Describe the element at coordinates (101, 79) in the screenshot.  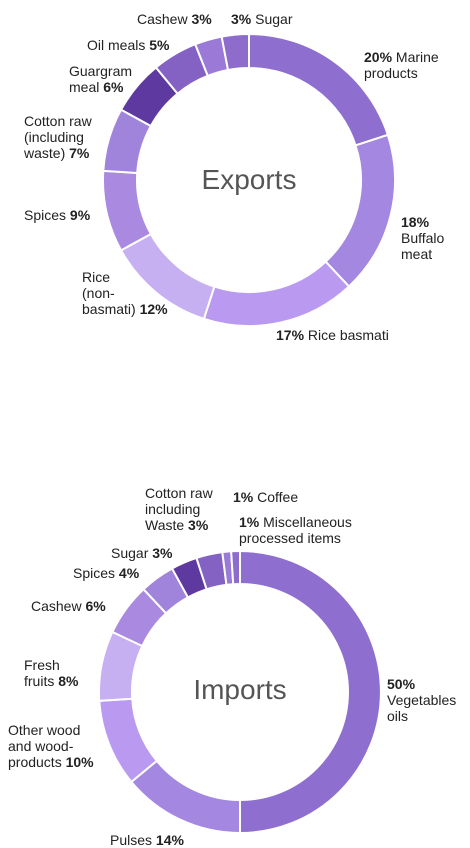
I see `exports-label-guargram: Guargram meal 6%` at that location.